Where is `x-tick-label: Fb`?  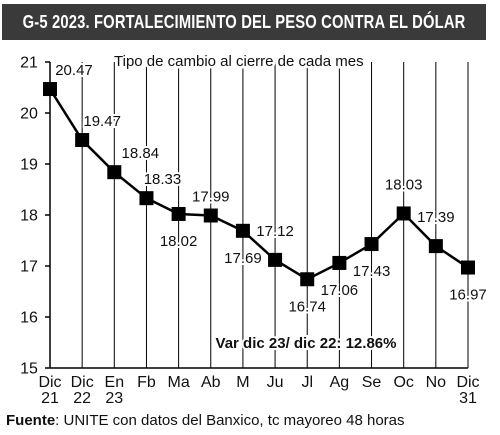 x-tick-label: Fb is located at coordinates (146, 382).